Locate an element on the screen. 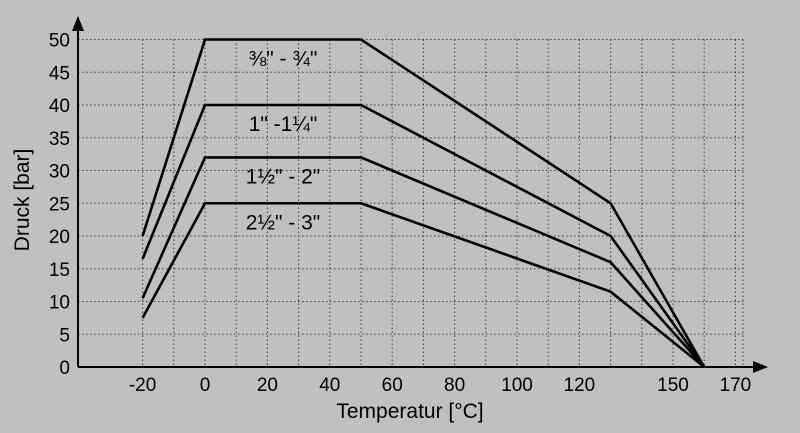 The image size is (800, 433). x-tick-label: 60 is located at coordinates (392, 385).